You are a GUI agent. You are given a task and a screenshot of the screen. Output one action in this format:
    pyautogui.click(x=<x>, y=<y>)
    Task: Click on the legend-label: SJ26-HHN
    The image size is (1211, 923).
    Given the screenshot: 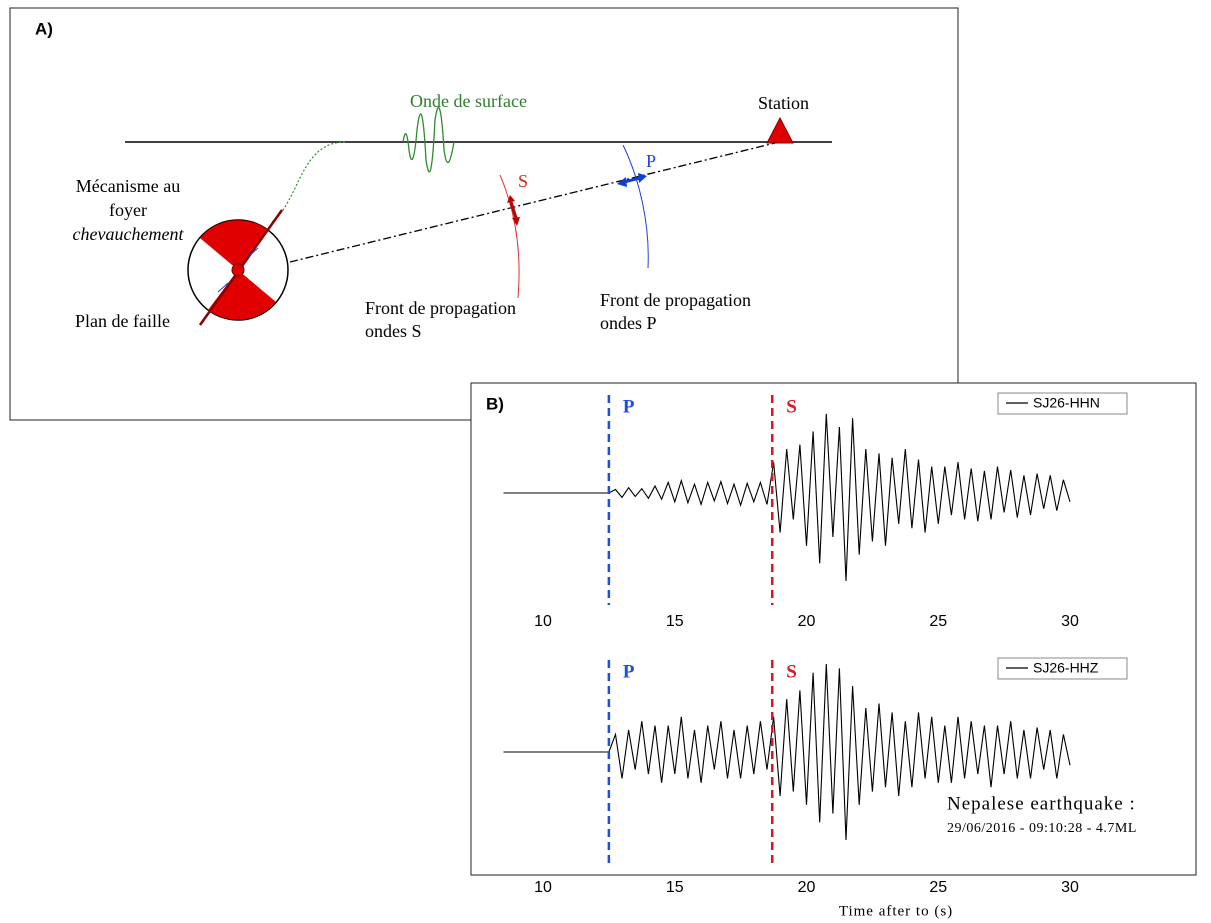 What is the action you would take?
    pyautogui.click(x=1066, y=403)
    